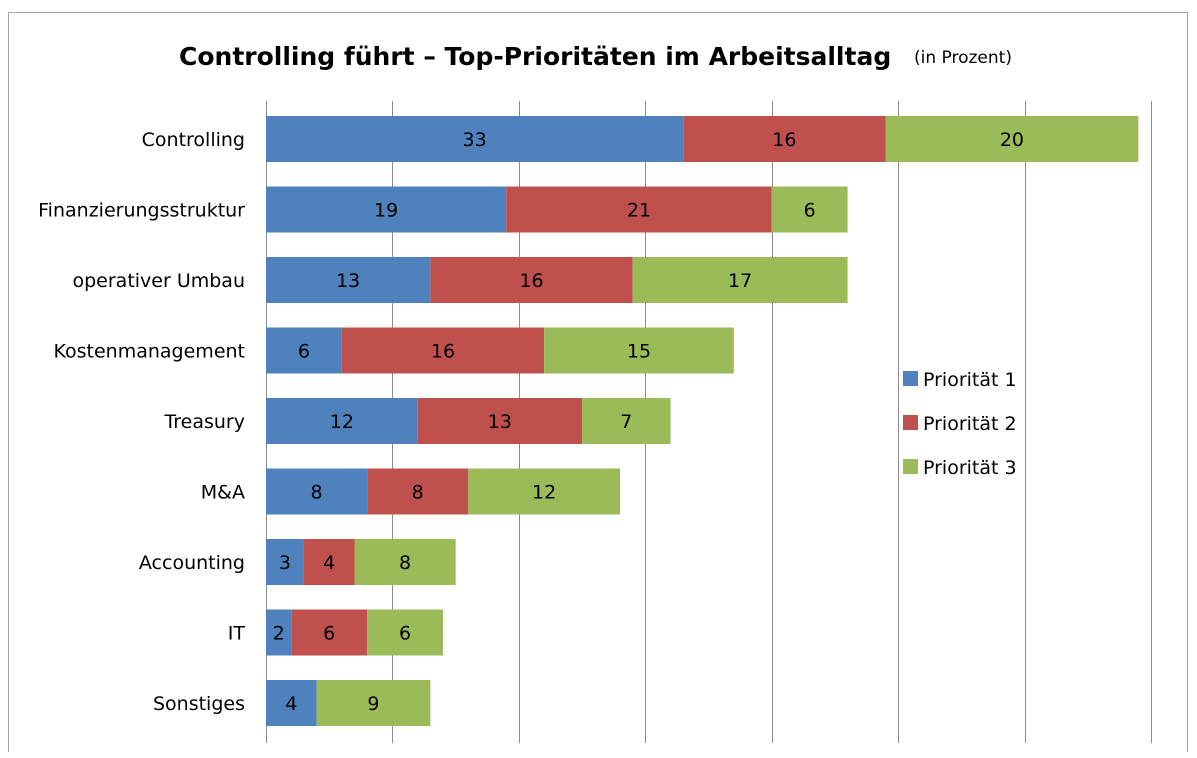  I want to click on bar-kostenmanagement-p2, so click(443, 350).